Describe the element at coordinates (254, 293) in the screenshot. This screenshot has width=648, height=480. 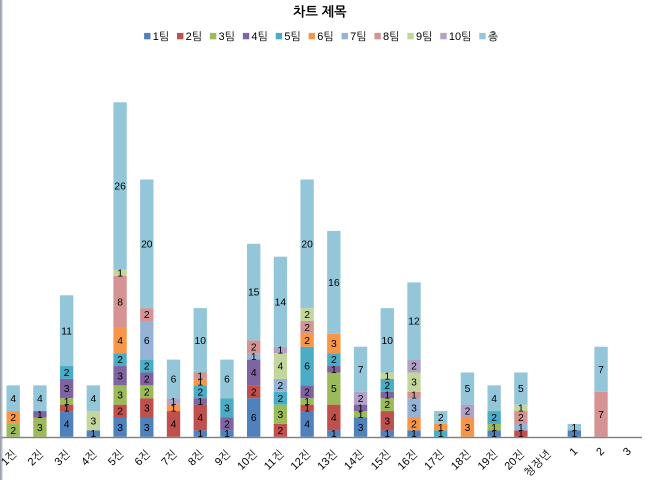
I see `svg-text: 15` at that location.